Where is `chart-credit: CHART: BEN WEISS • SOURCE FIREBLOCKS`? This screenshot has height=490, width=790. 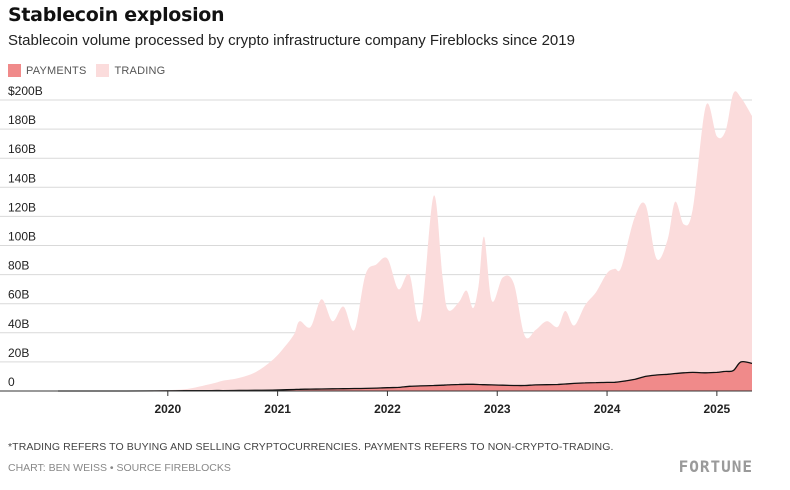
chart-credit: CHART: BEN WEISS • SOURCE FIREBLOCKS is located at coordinates (119, 468).